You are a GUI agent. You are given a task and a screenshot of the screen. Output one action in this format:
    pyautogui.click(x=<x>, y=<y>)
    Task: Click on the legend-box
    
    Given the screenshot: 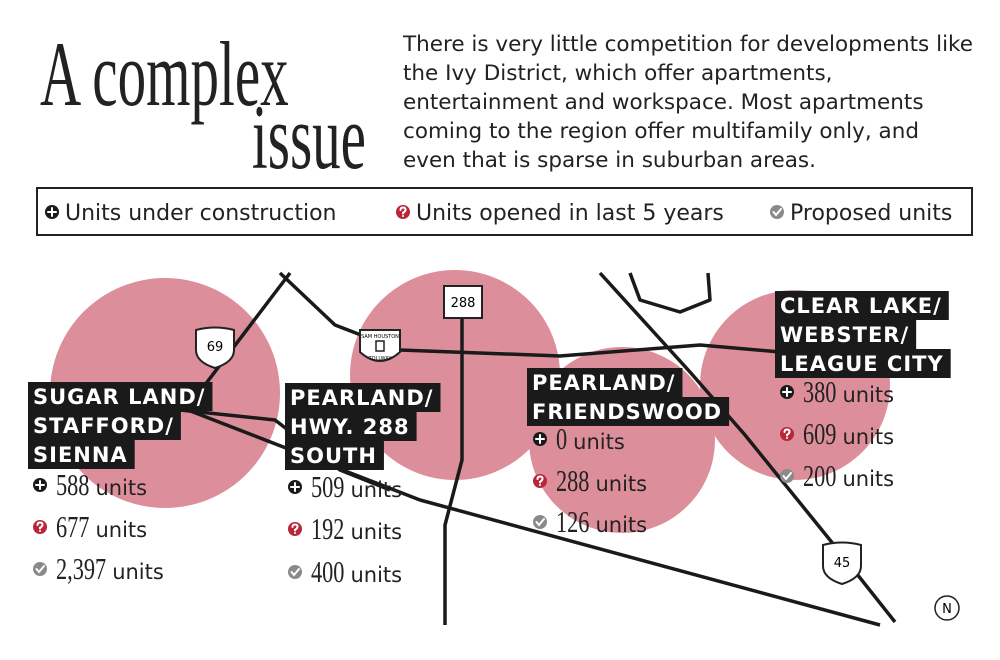 What is the action you would take?
    pyautogui.click(x=504, y=211)
    